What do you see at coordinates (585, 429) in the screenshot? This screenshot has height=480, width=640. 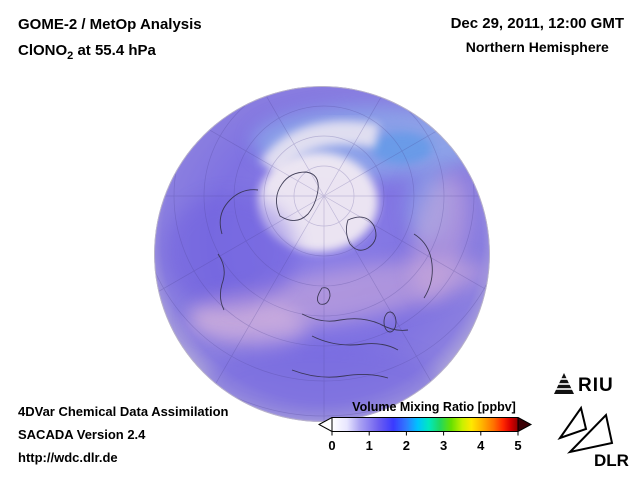 I see `dlr-wing-icon` at bounding box center [585, 429].